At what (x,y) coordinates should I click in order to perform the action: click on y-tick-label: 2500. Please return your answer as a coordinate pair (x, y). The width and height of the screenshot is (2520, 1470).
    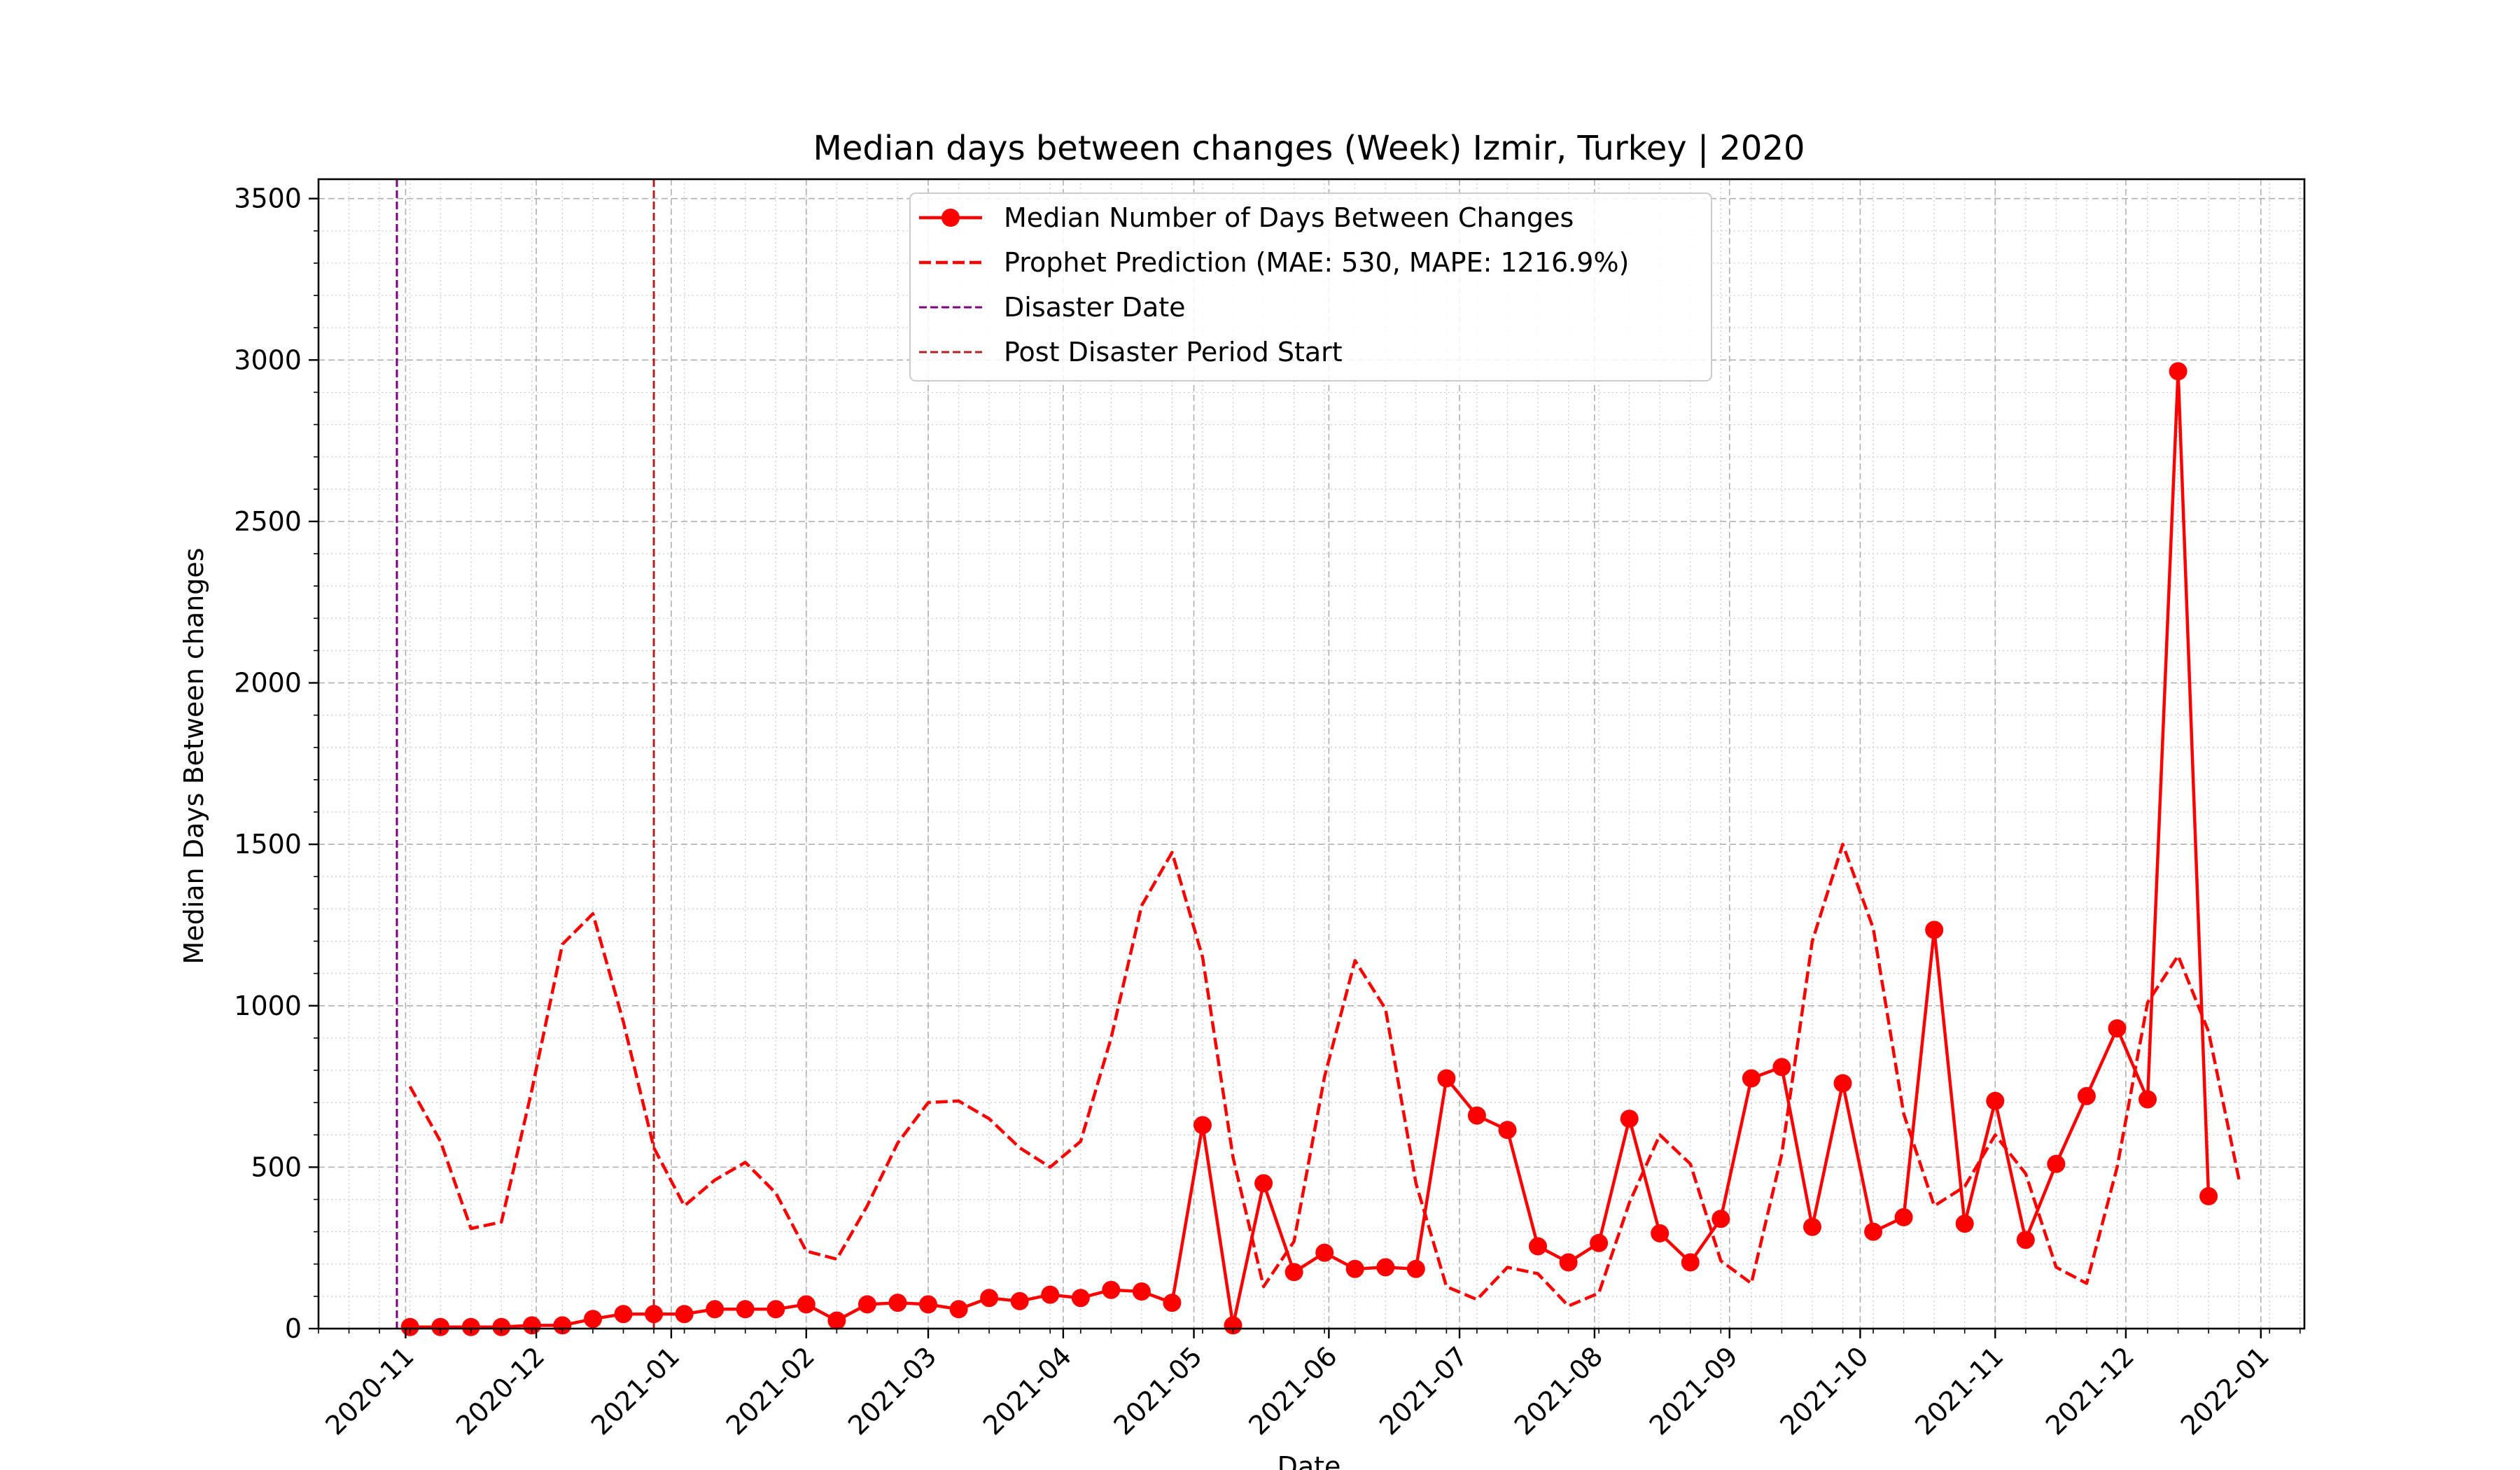
    Looking at the image, I should click on (268, 521).